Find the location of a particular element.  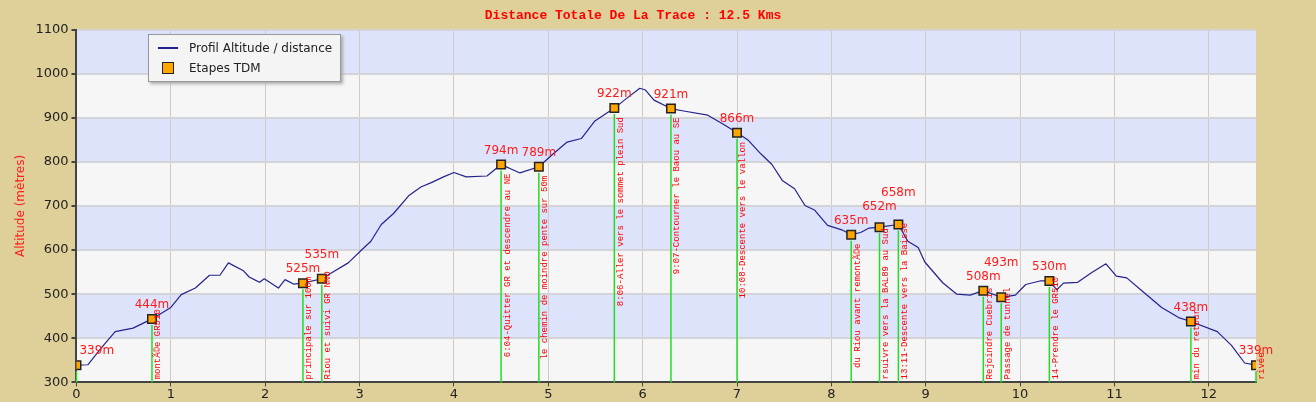

annotation: principale sur 100m is located at coordinates (309, 328).